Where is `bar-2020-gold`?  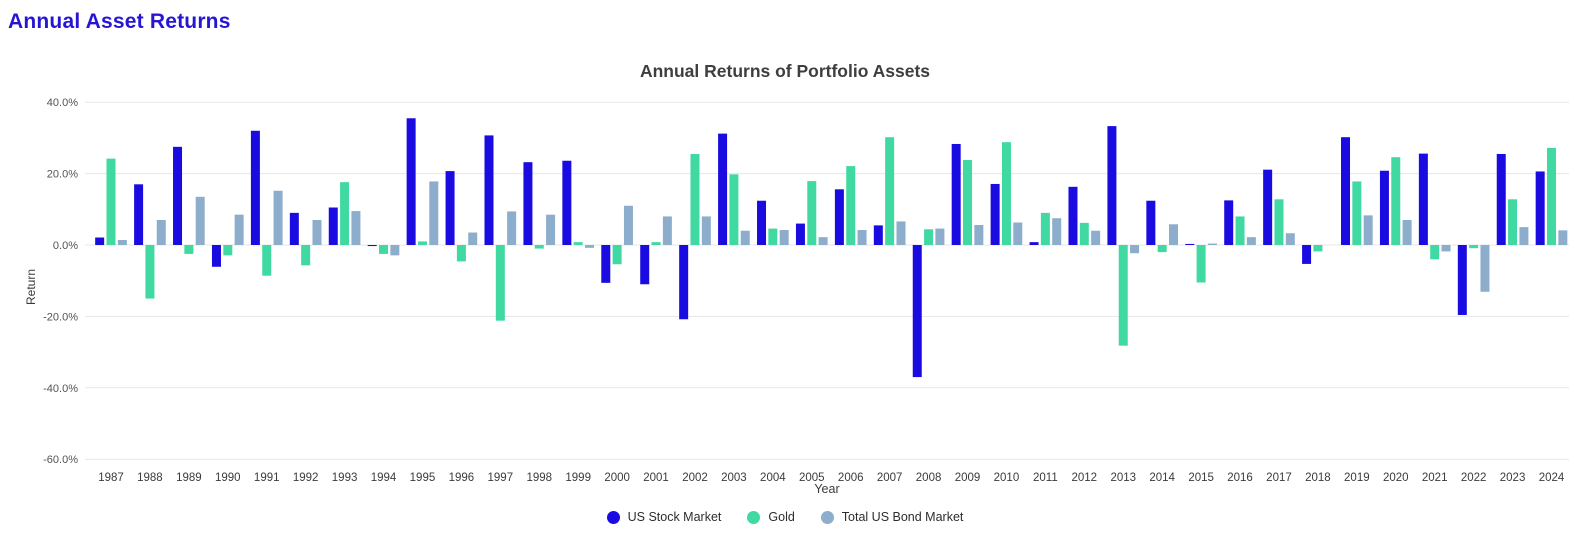 bar-2020-gold is located at coordinates (1396, 201).